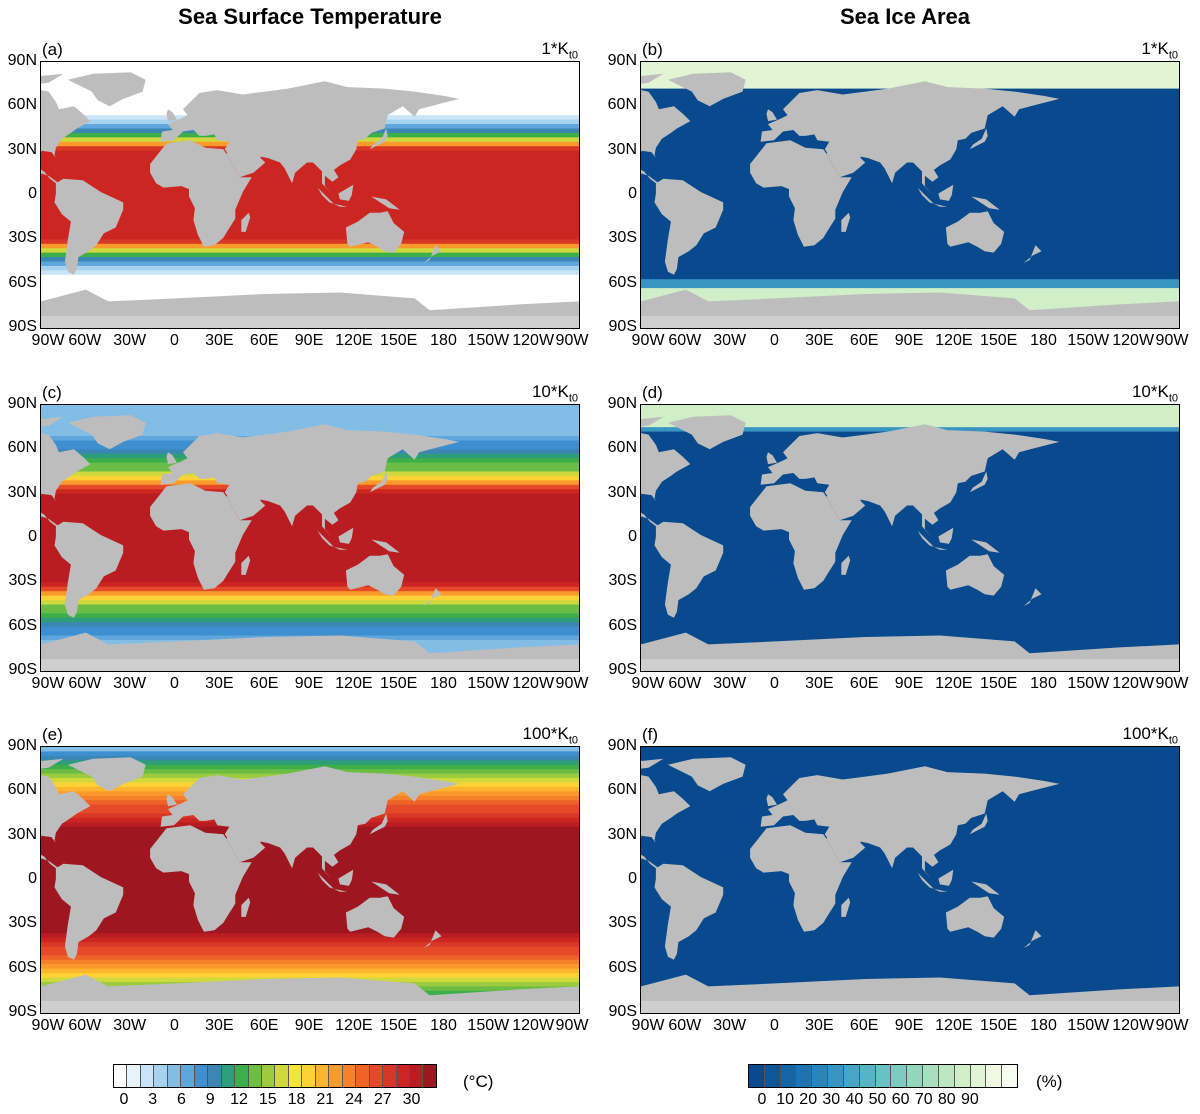 This screenshot has height=1114, width=1200. Describe the element at coordinates (730, 340) in the screenshot. I see `x-tick-label: 30W` at that location.